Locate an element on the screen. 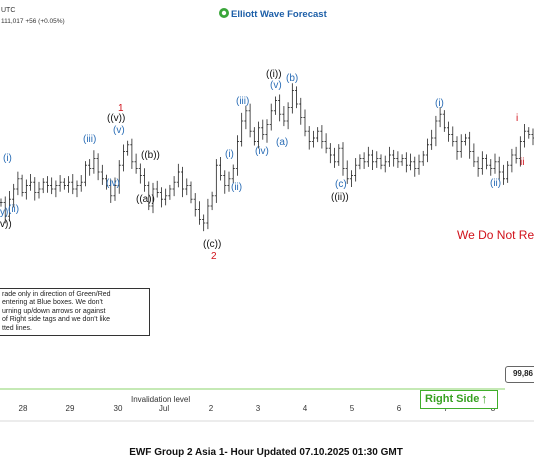 The width and height of the screenshot is (534, 462). wave-label-two: 2 is located at coordinates (214, 256).